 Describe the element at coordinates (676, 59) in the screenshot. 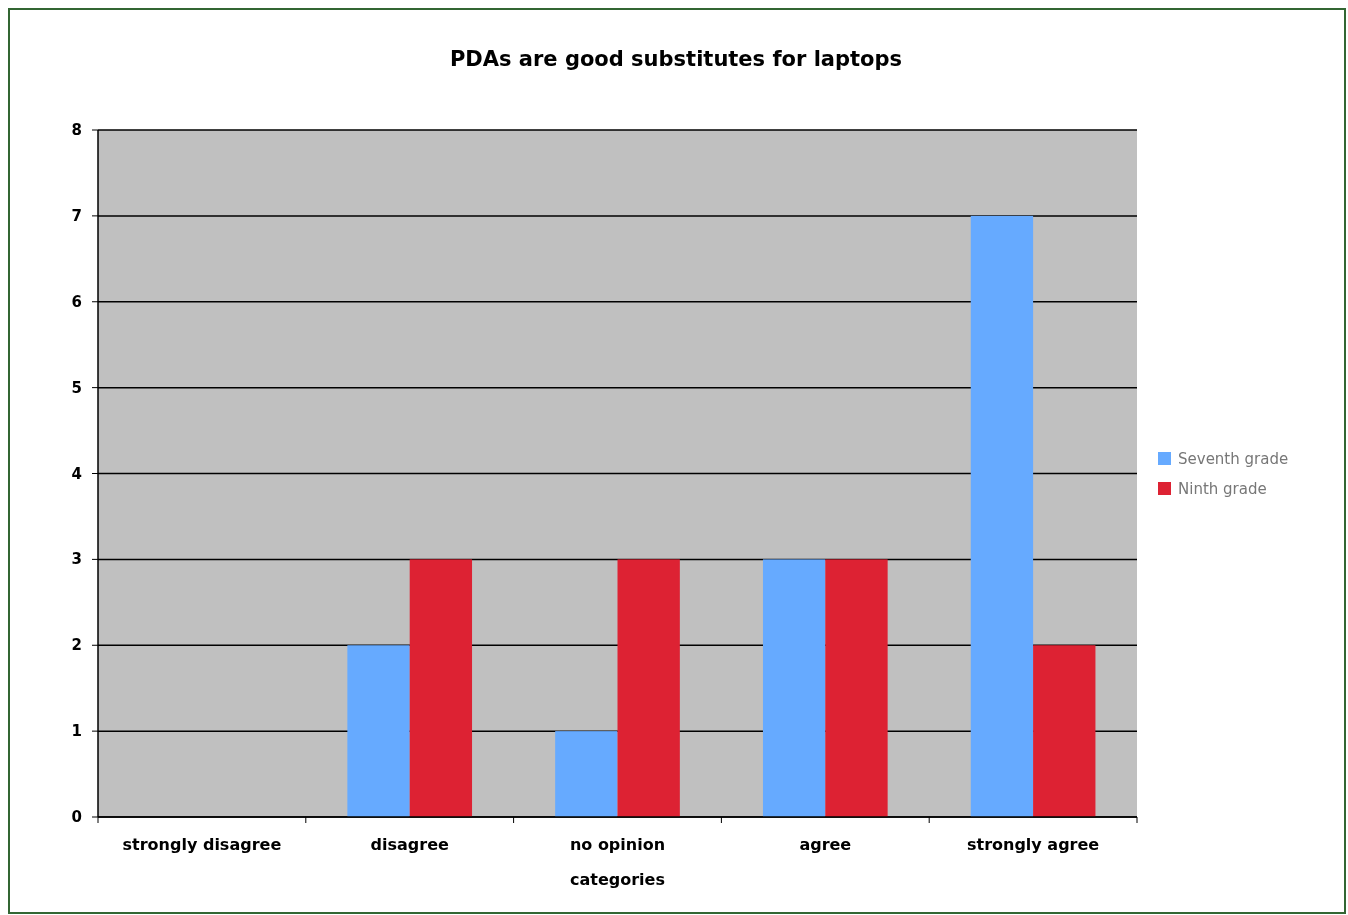

I see `chart-title: PDAs are good substitutes for laptops` at that location.